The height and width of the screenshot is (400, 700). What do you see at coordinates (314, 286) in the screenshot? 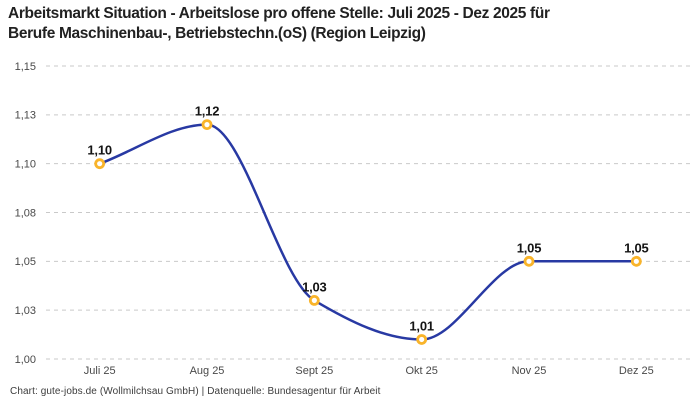
I see `data-point-label: 1,03` at bounding box center [314, 286].